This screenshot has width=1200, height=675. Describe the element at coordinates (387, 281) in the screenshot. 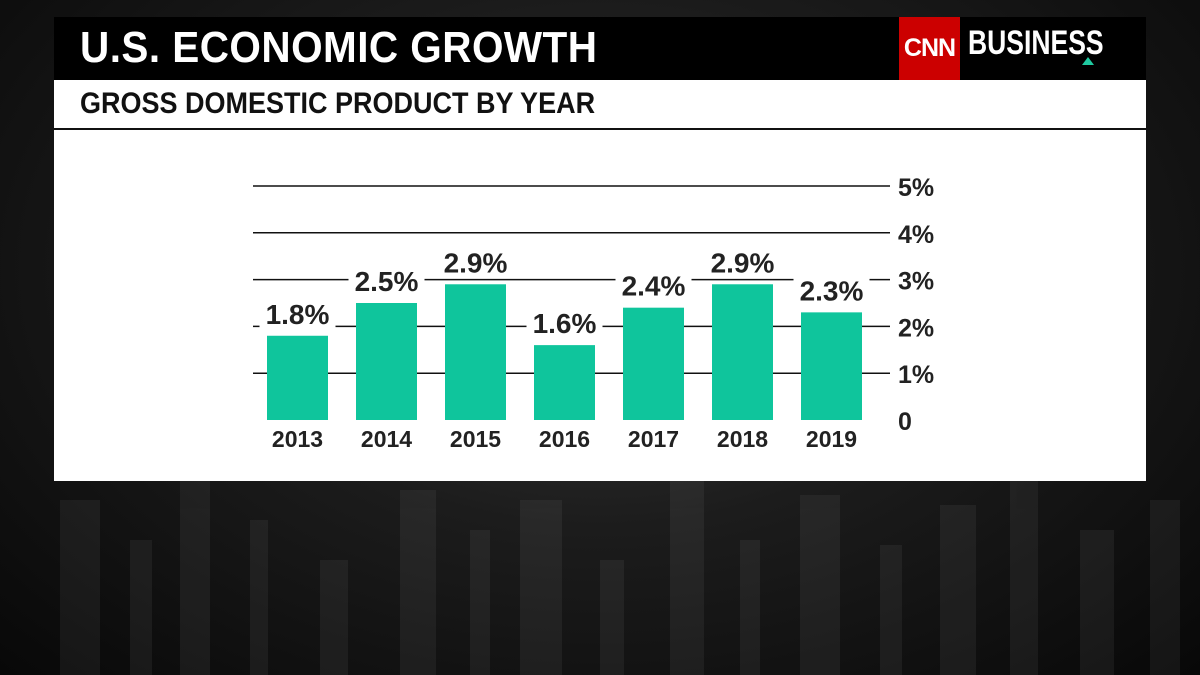

I see `data-label: 2.5%` at that location.